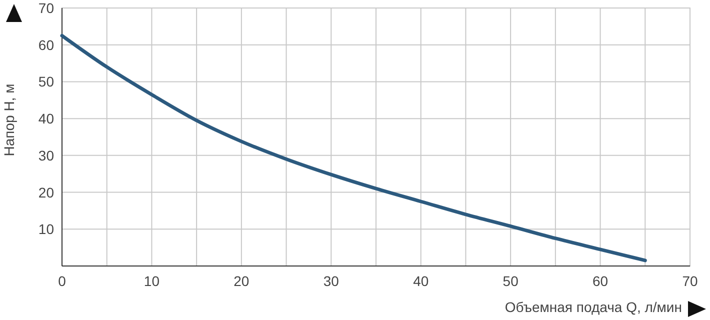 The width and height of the screenshot is (710, 320). I want to click on y-tick-label: 10, so click(46, 229).